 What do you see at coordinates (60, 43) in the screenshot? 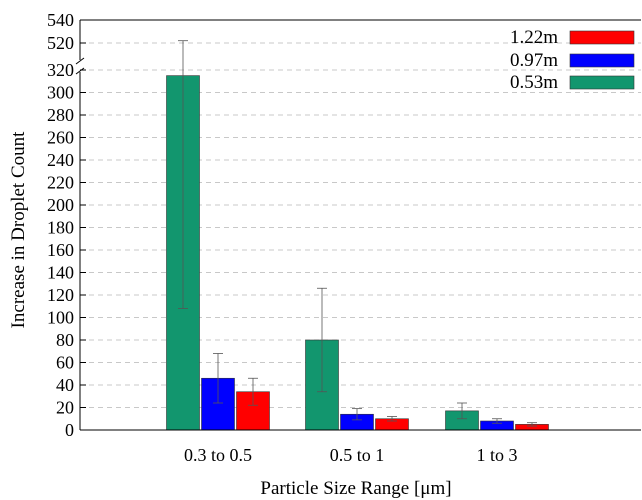
I see `y-tick-label: 520` at bounding box center [60, 43].